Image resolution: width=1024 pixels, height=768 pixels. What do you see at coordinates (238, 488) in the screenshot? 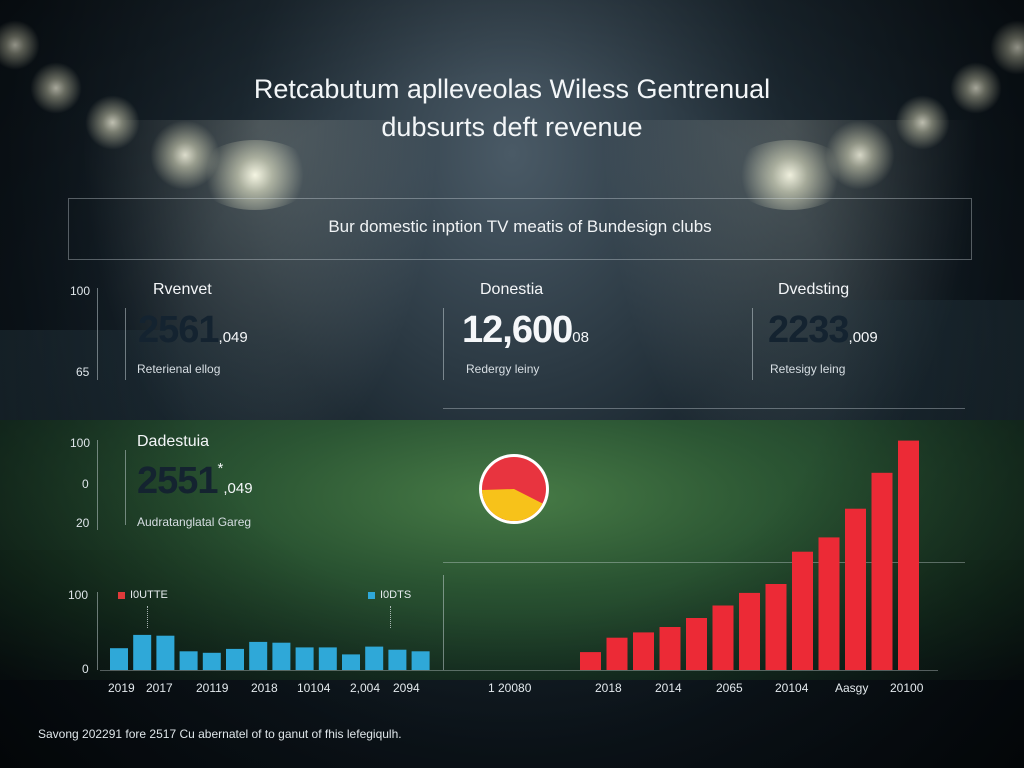
I see `mid-value-suffix: ,049` at bounding box center [238, 488].